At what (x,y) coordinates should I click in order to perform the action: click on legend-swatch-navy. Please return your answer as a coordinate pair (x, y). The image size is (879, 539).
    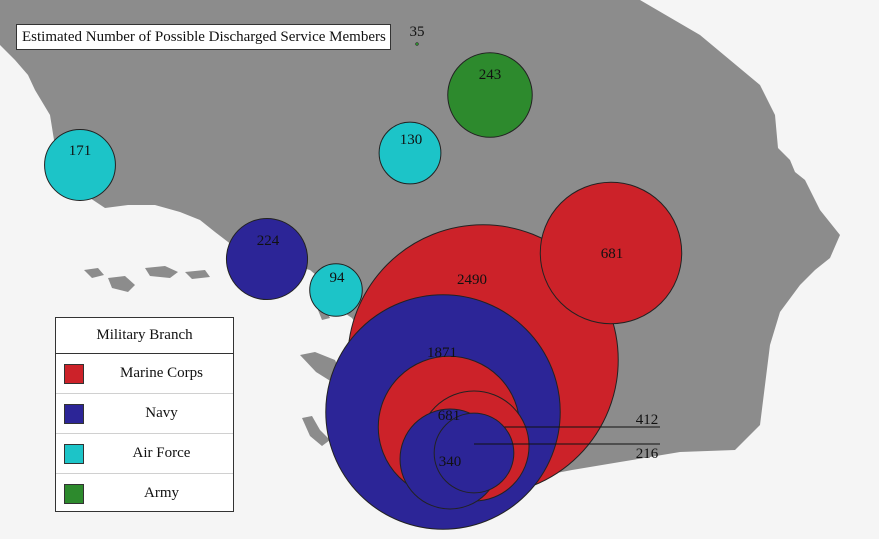
    Looking at the image, I should click on (74, 414).